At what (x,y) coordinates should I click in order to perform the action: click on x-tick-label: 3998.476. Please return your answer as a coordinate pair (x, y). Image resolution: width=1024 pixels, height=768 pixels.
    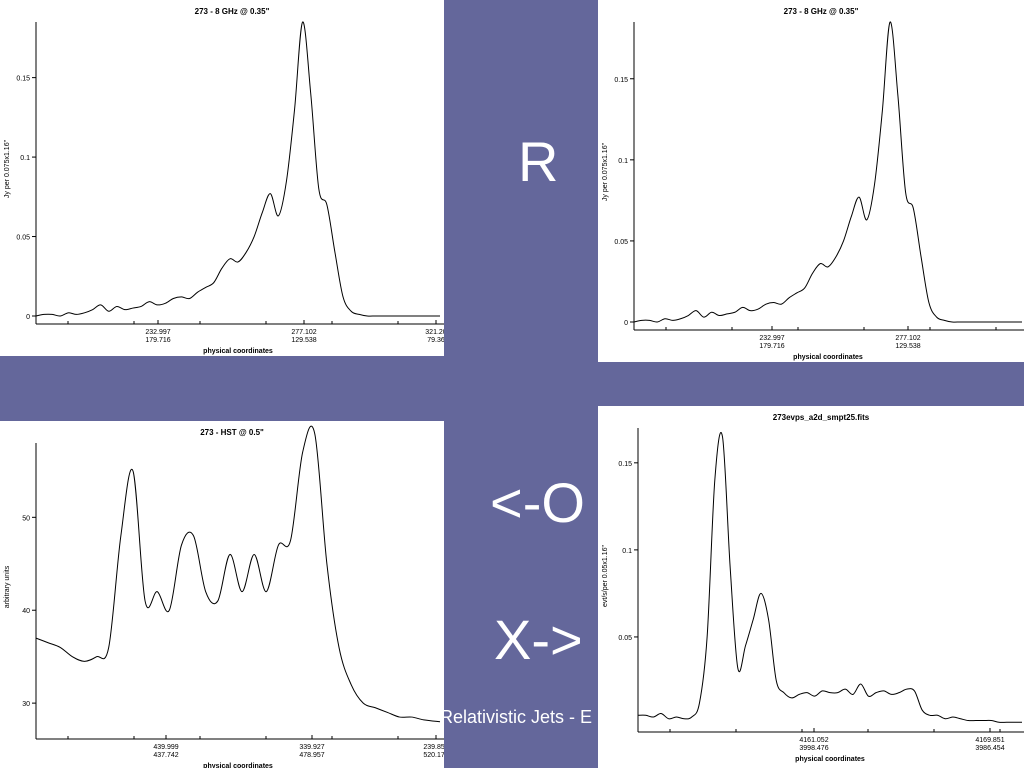
    Looking at the image, I should click on (813, 748).